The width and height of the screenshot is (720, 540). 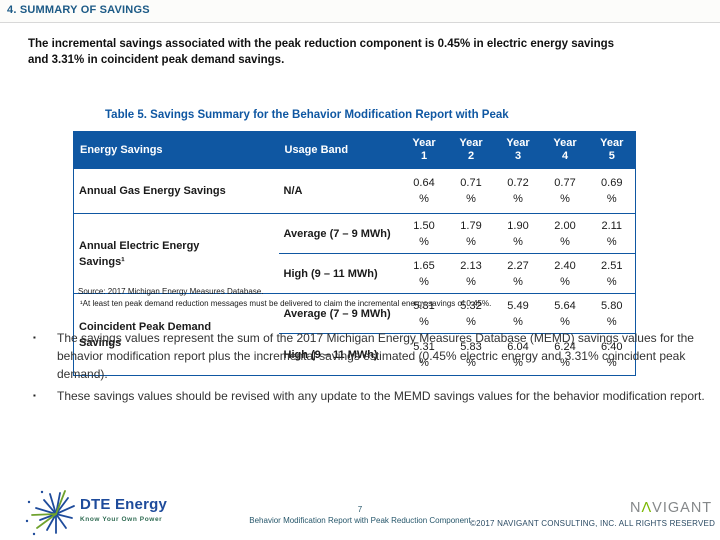 What do you see at coordinates (612, 354) in the screenshot?
I see `table-cell: 6.40 %` at bounding box center [612, 354].